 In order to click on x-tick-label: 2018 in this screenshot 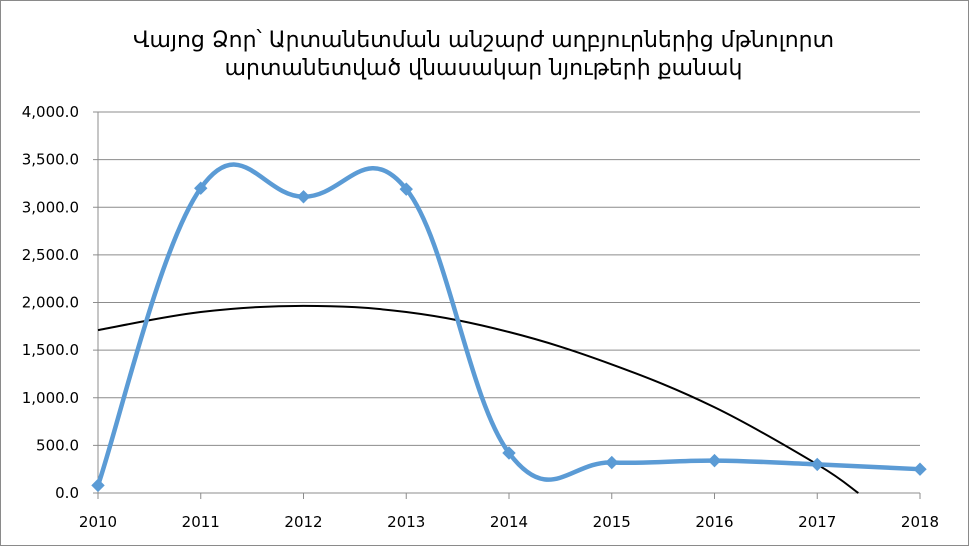, I will do `click(920, 522)`.